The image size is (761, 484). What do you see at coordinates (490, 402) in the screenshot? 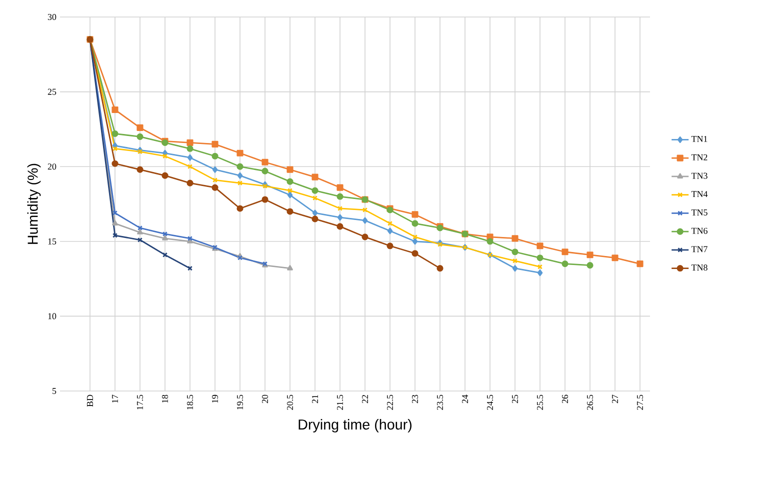
I see `x-tick-label: 24.5` at bounding box center [490, 402].